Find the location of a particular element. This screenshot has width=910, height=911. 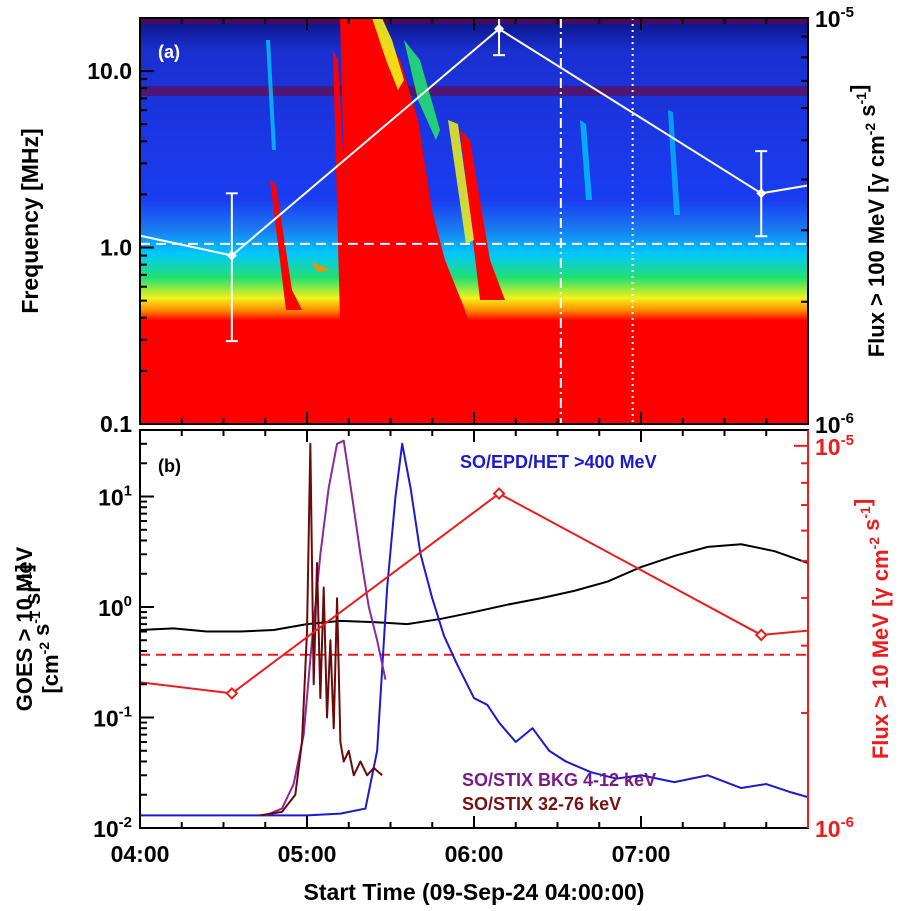

x-tick-label: 05:00 is located at coordinates (307, 854).